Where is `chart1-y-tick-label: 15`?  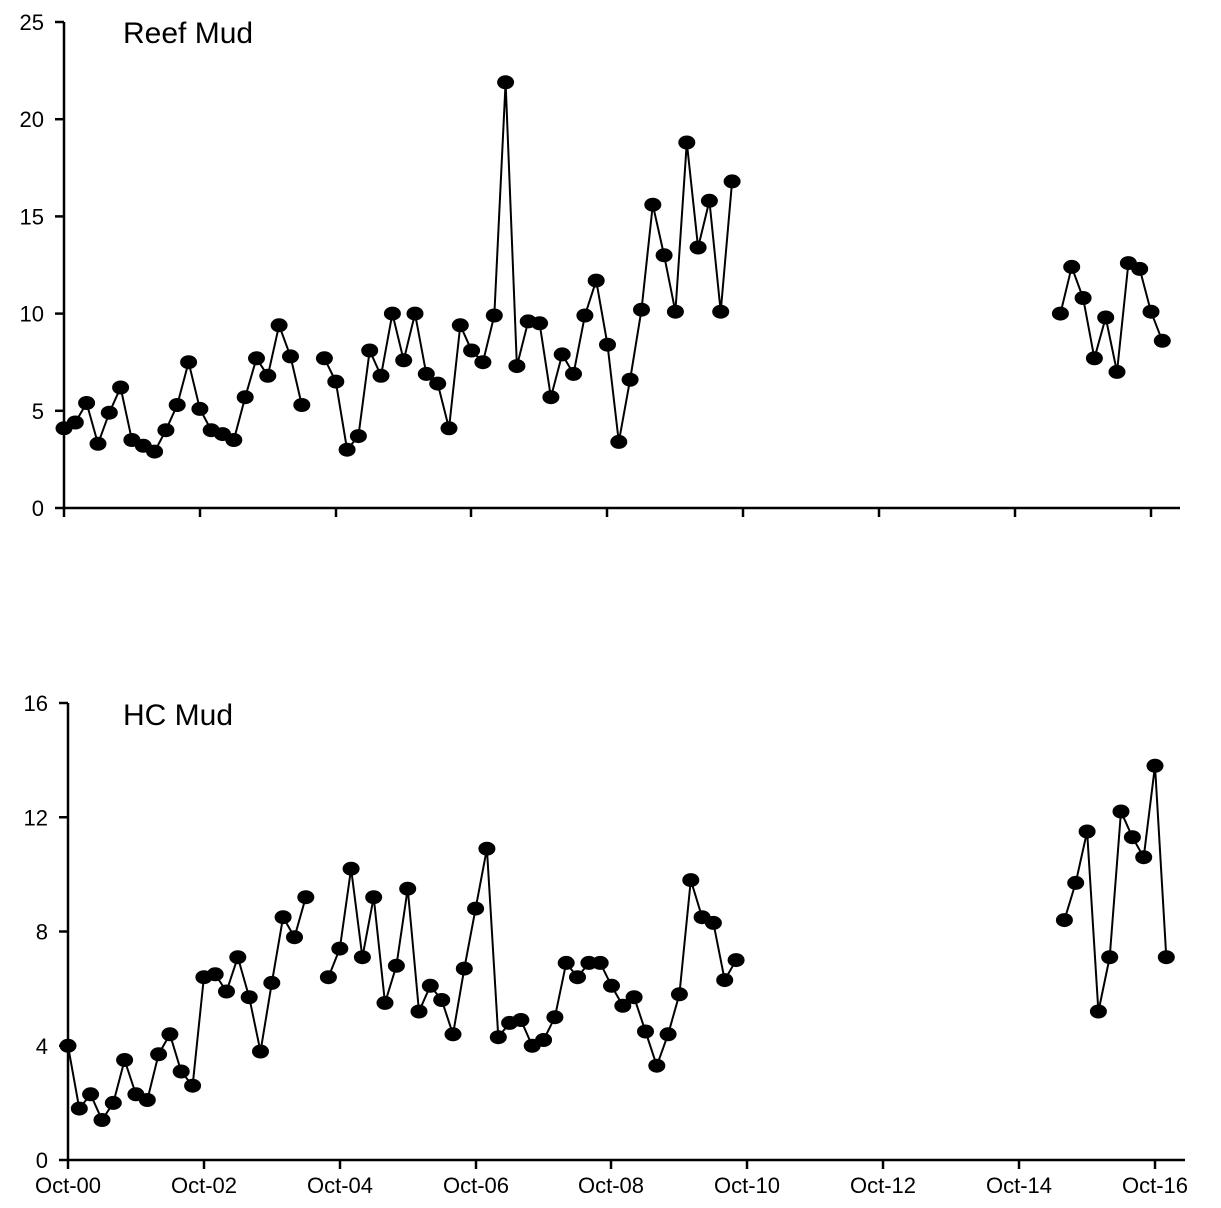 chart1-y-tick-label: 15 is located at coordinates (32, 216).